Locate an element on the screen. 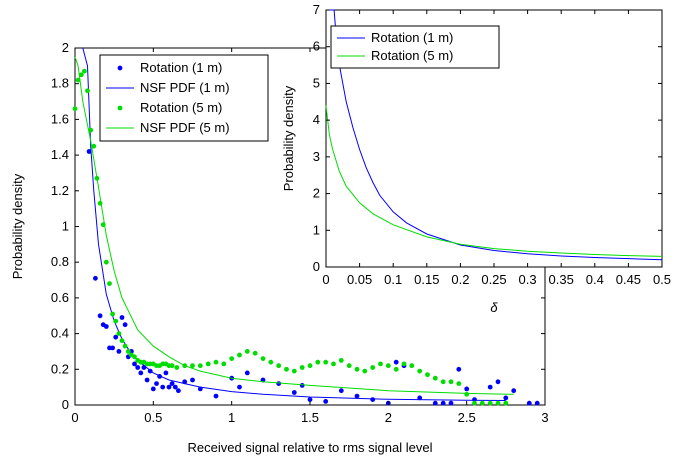  main-x-tick-label-1: 0.5 is located at coordinates (153, 417).